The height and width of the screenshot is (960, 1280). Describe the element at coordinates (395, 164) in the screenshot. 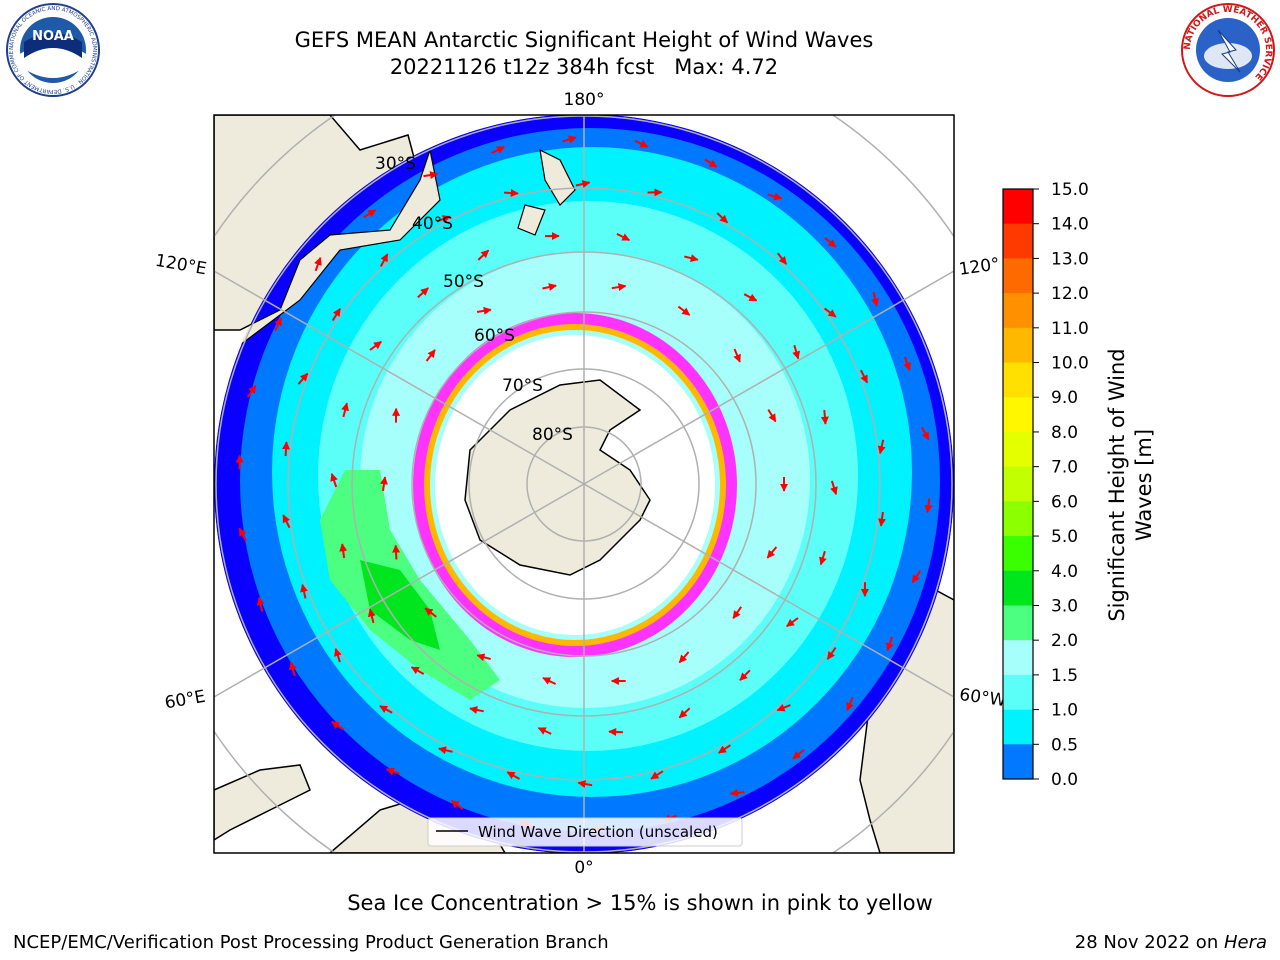

I see `lat-label-30s: 30°S` at that location.